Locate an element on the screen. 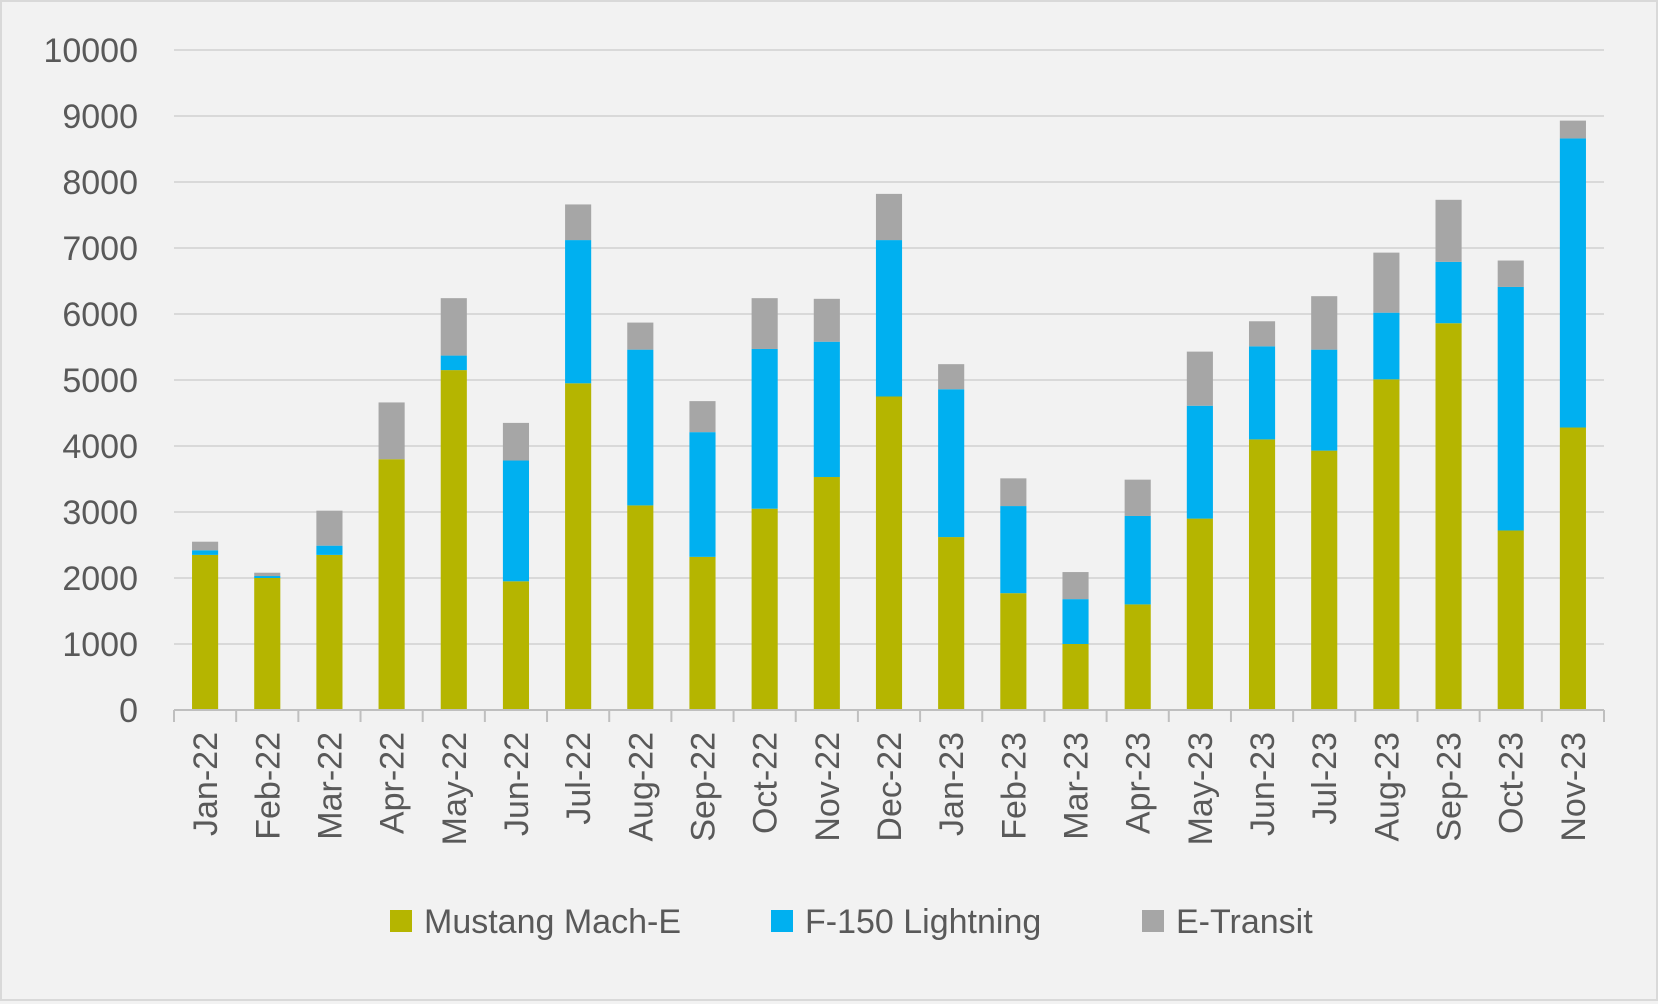 This screenshot has height=1004, width=1658. y-tick-label: 2000 is located at coordinates (100, 579).